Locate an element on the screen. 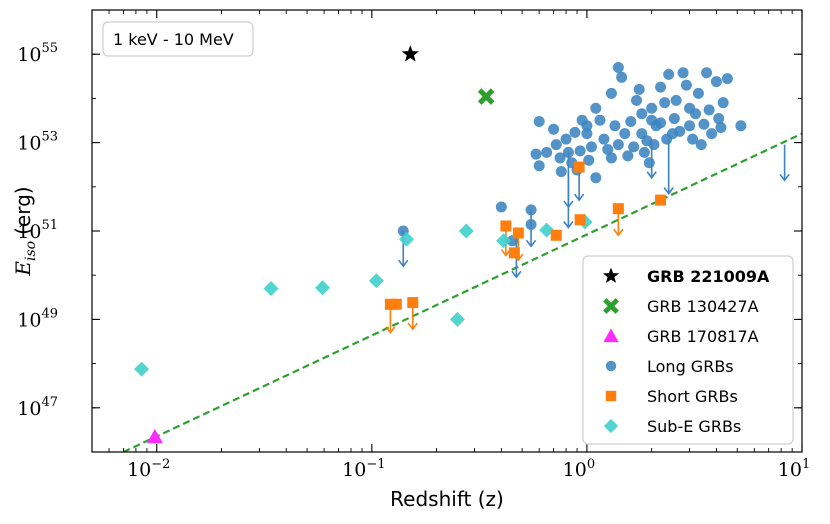 The image size is (830, 524). x-tick-label: 10⁰ is located at coordinates (579, 469).